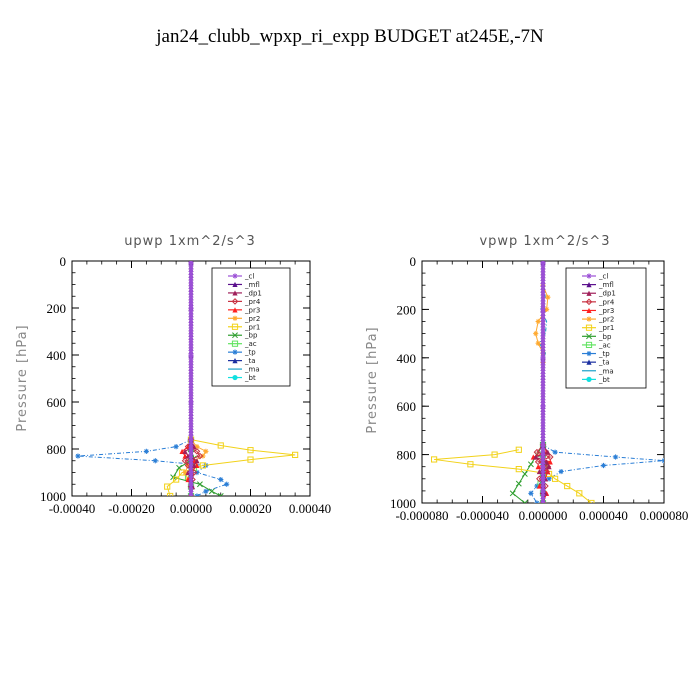 The height and width of the screenshot is (700, 700). What do you see at coordinates (57, 402) in the screenshot?
I see `y-tick-label: 600` at bounding box center [57, 402].